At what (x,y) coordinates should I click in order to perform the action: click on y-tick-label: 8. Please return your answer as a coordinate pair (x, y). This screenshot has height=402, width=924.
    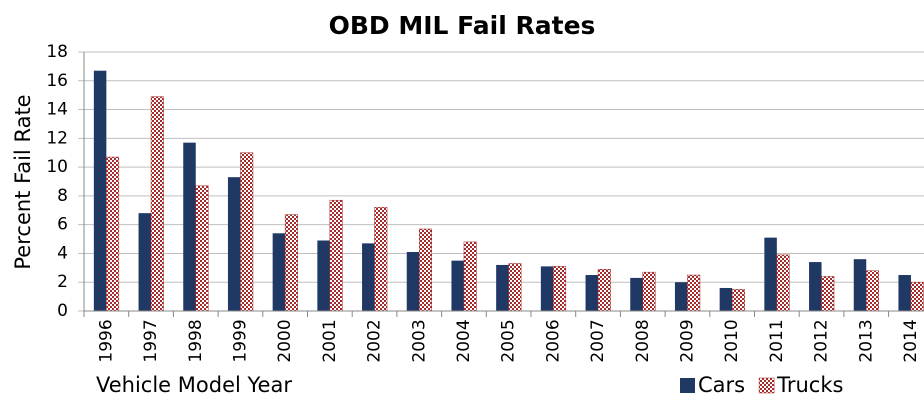
    Looking at the image, I should click on (62, 196).